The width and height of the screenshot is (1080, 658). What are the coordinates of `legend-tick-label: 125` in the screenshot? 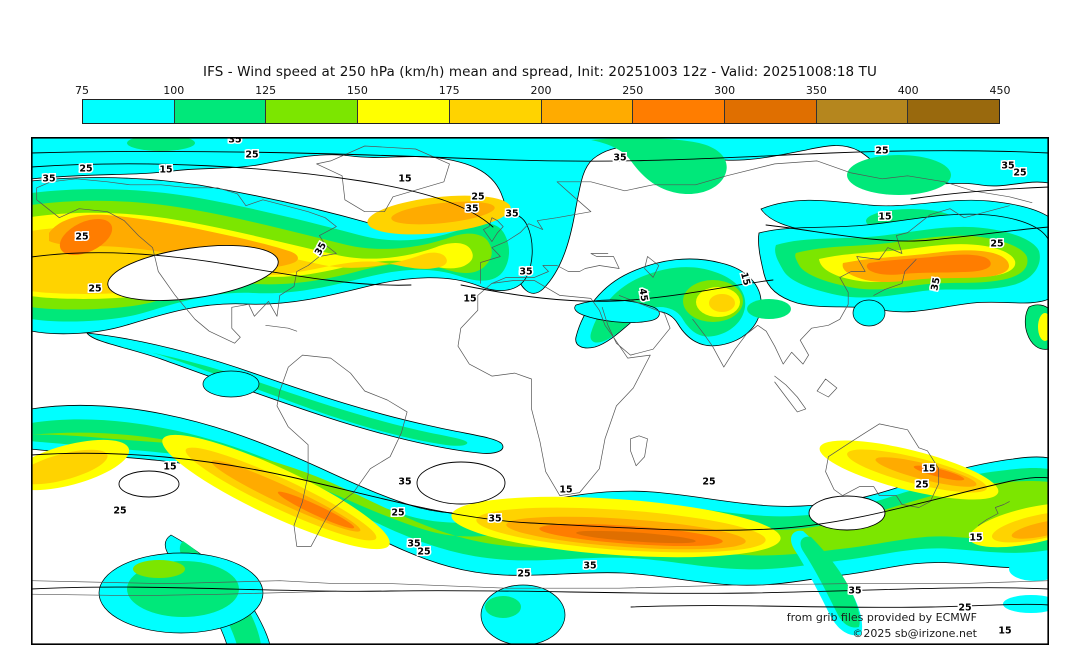 It's located at (266, 90).